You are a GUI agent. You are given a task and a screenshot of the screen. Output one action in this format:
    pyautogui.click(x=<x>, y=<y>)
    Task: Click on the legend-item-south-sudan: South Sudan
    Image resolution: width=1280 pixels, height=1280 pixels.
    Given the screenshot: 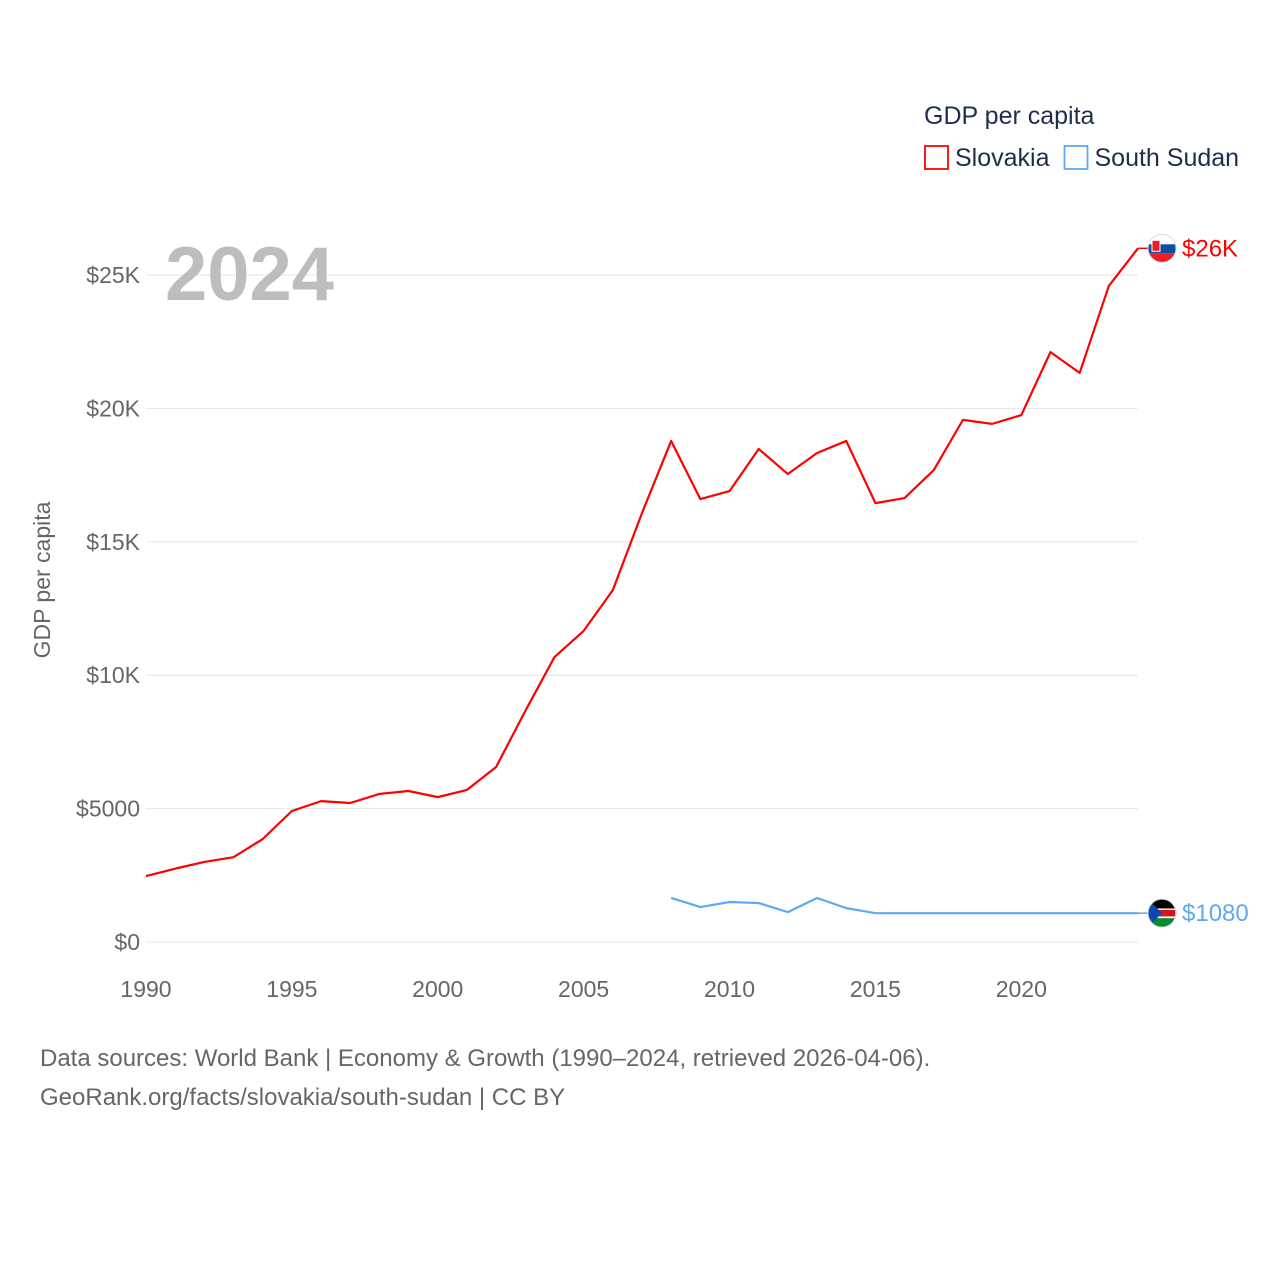 What is the action you would take?
    pyautogui.click(x=1151, y=158)
    